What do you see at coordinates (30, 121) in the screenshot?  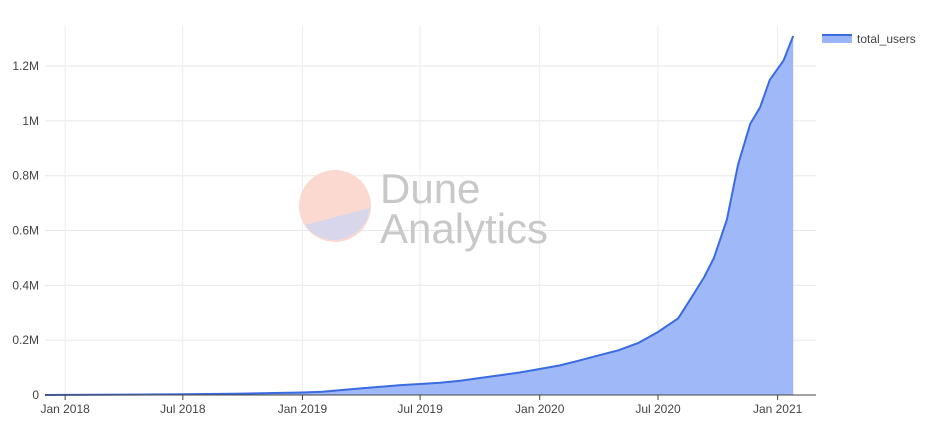 I see `y-tick-label: 1M` at bounding box center [30, 121].